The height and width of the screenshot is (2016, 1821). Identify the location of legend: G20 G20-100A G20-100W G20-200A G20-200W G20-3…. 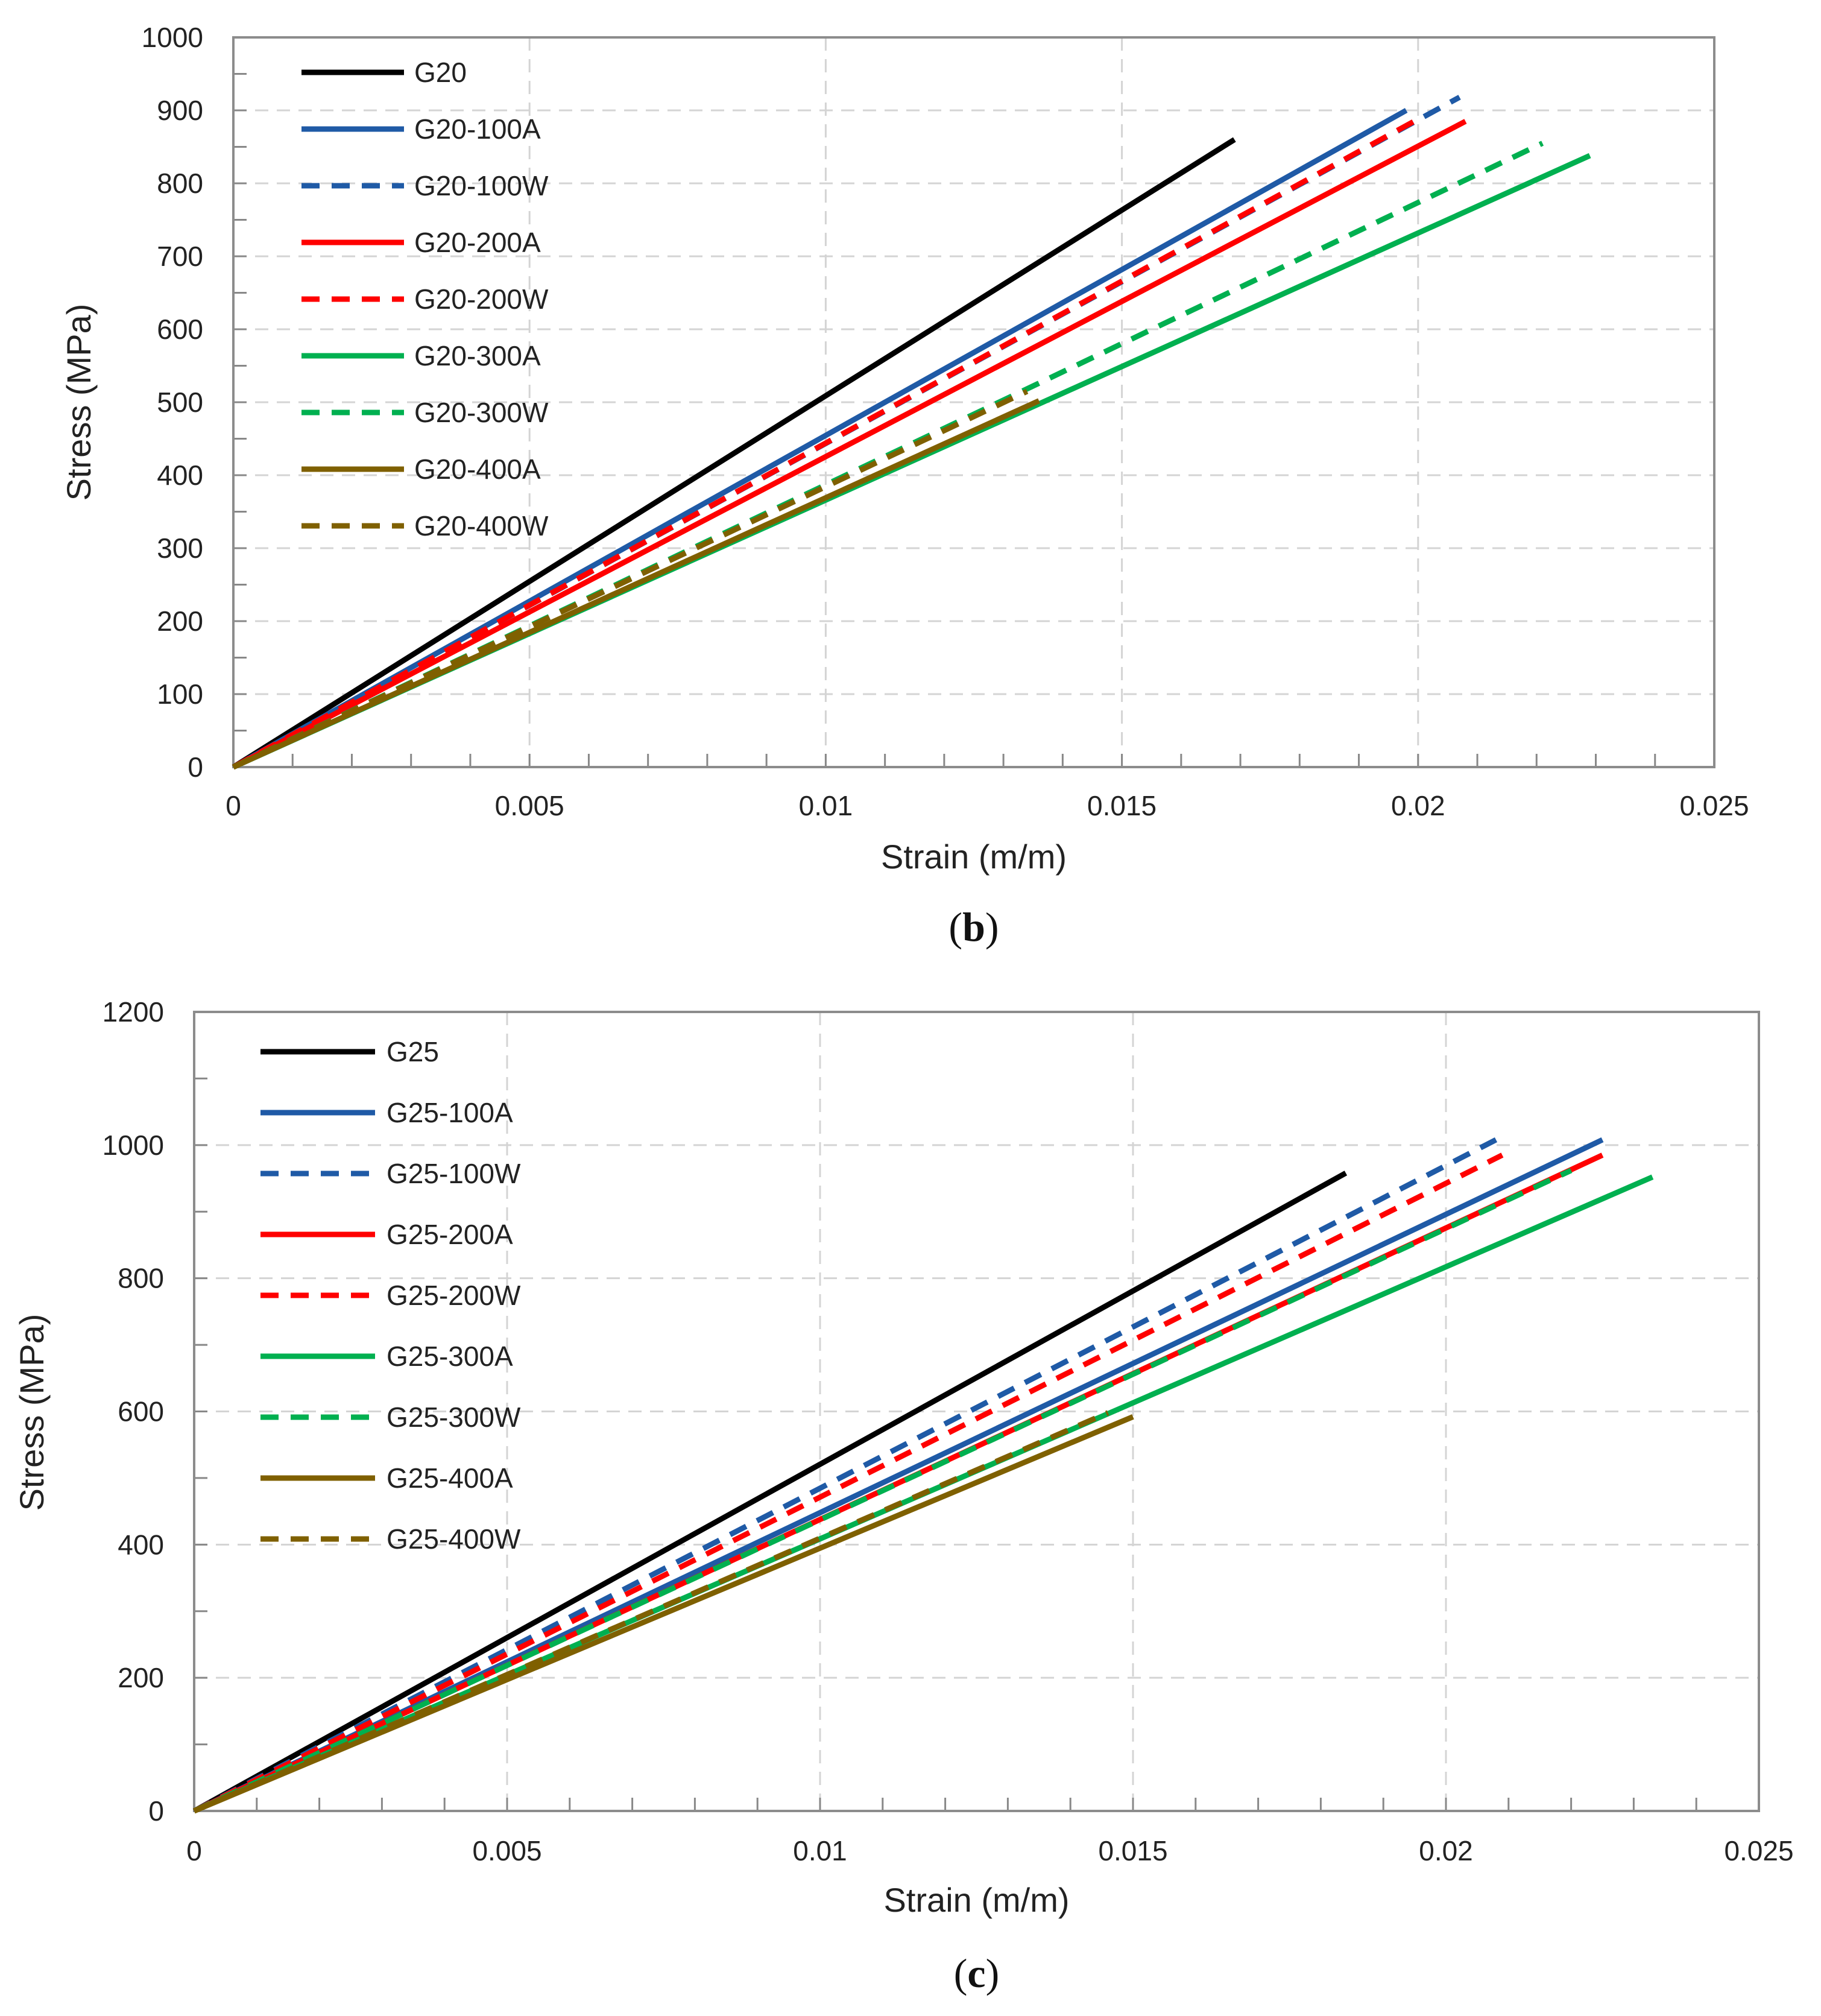
(425, 299).